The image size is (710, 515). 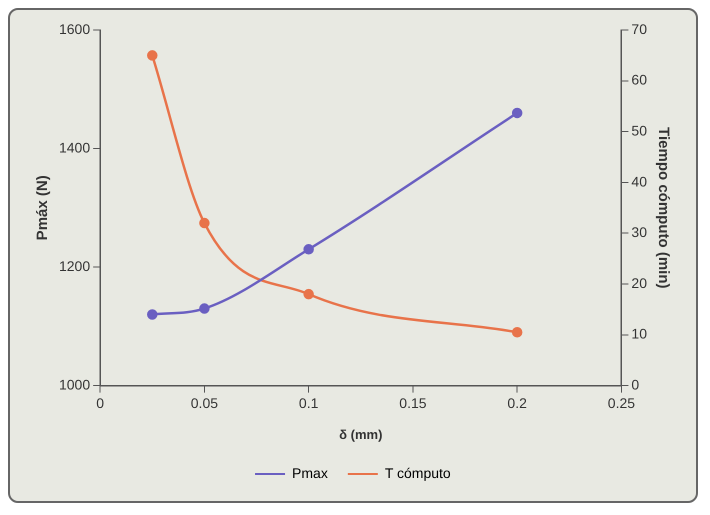 I want to click on y-axis-title: Pmáx (N), so click(x=43, y=207).